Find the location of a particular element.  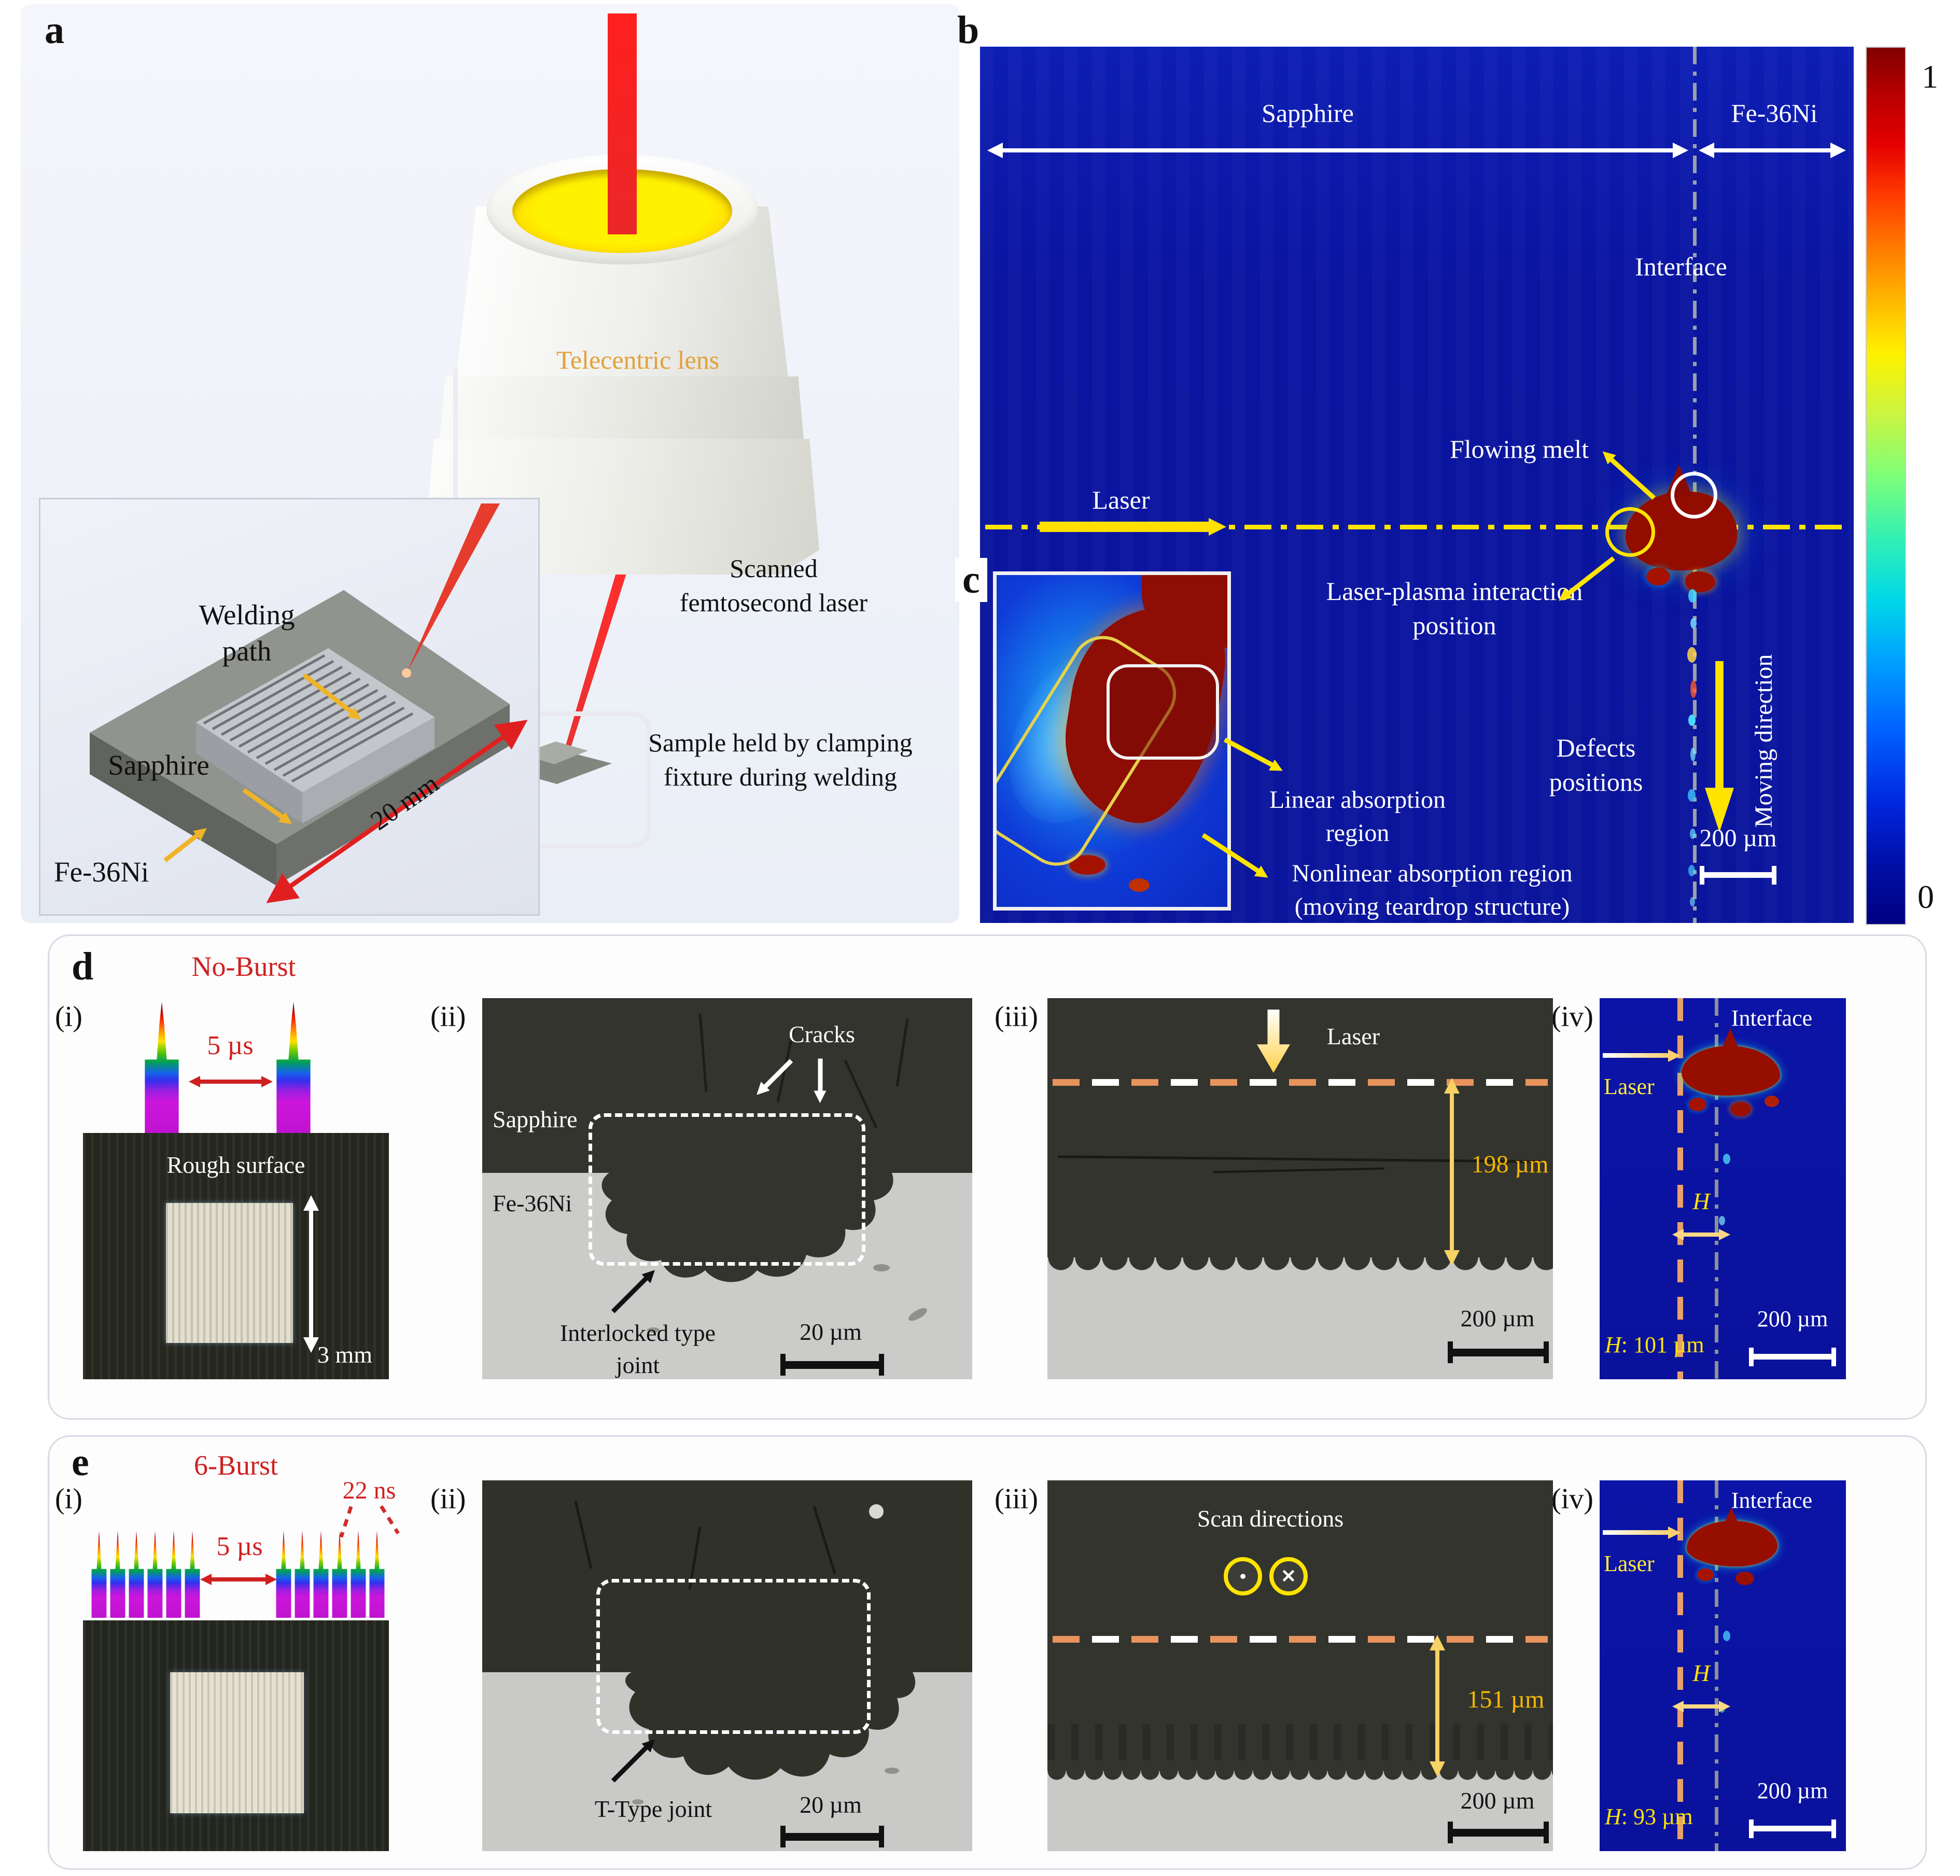

nonlinear-region-label-1: Nonlinear absorption region is located at coordinates (1432, 873).